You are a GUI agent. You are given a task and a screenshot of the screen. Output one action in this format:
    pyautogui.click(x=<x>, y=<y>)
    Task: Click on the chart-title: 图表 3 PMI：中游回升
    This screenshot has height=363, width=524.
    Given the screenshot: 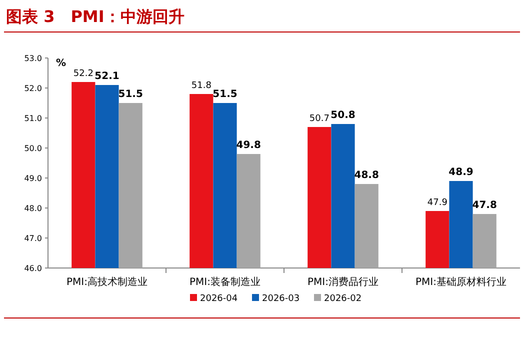 What is the action you would take?
    pyautogui.click(x=95, y=16)
    